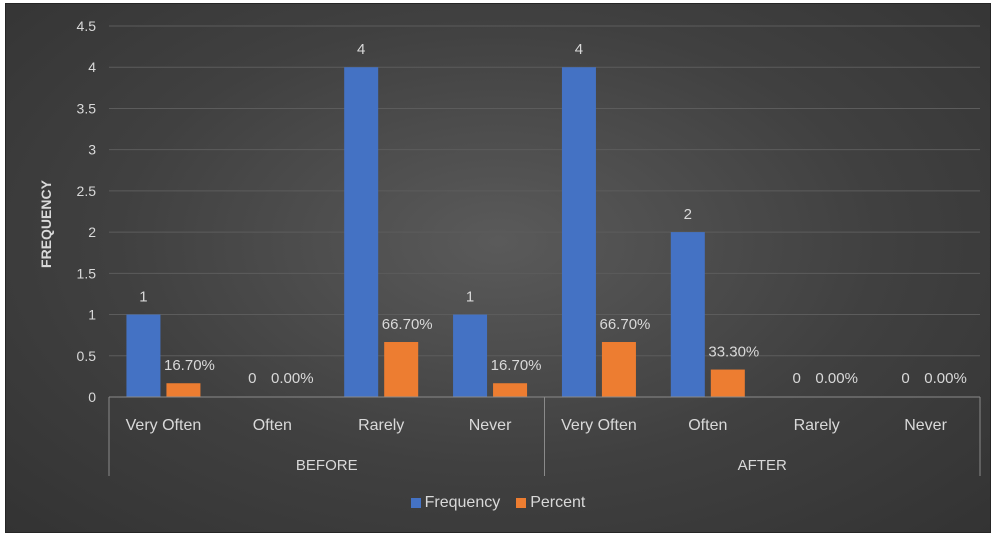 The width and height of the screenshot is (992, 537). What do you see at coordinates (92, 150) in the screenshot?
I see `y-tick-label: 3` at bounding box center [92, 150].